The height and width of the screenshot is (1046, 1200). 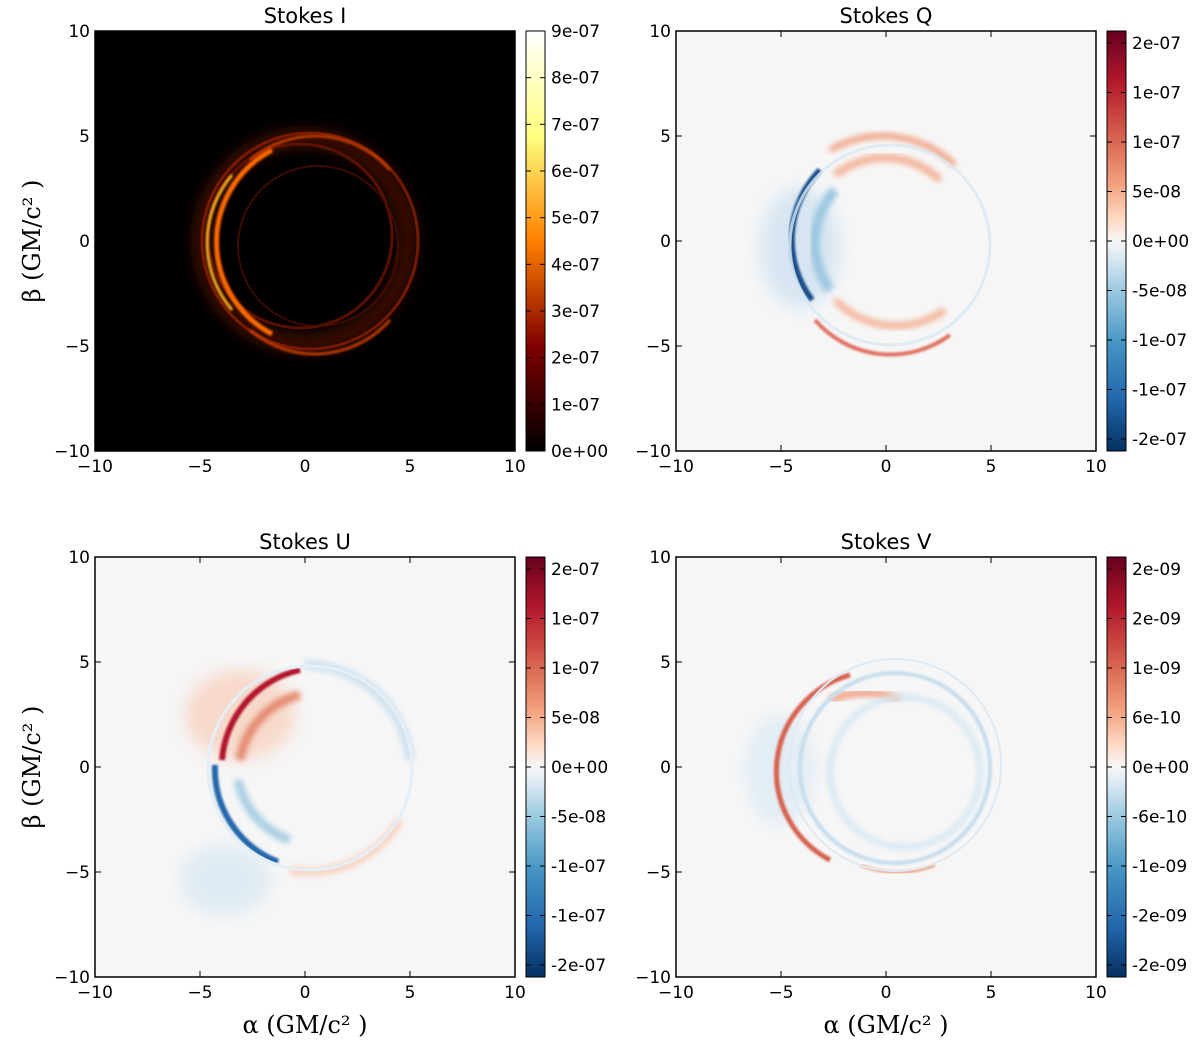 I want to click on colorbar-tick-label: -2e-09, so click(x=1159, y=917).